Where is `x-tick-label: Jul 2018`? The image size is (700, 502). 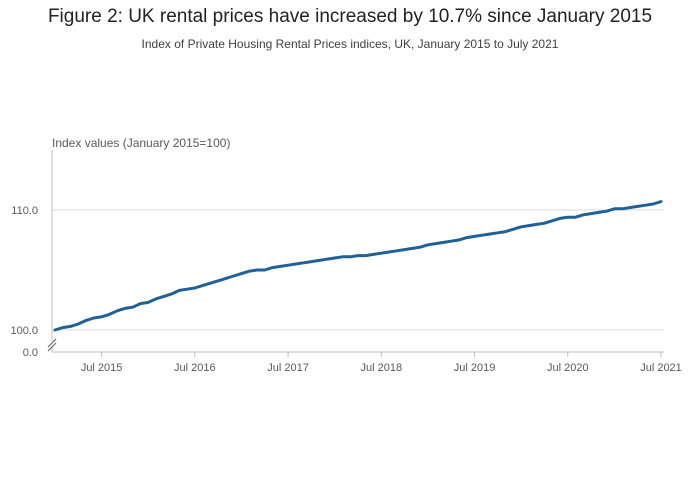 x-tick-label: Jul 2018 is located at coordinates (382, 368).